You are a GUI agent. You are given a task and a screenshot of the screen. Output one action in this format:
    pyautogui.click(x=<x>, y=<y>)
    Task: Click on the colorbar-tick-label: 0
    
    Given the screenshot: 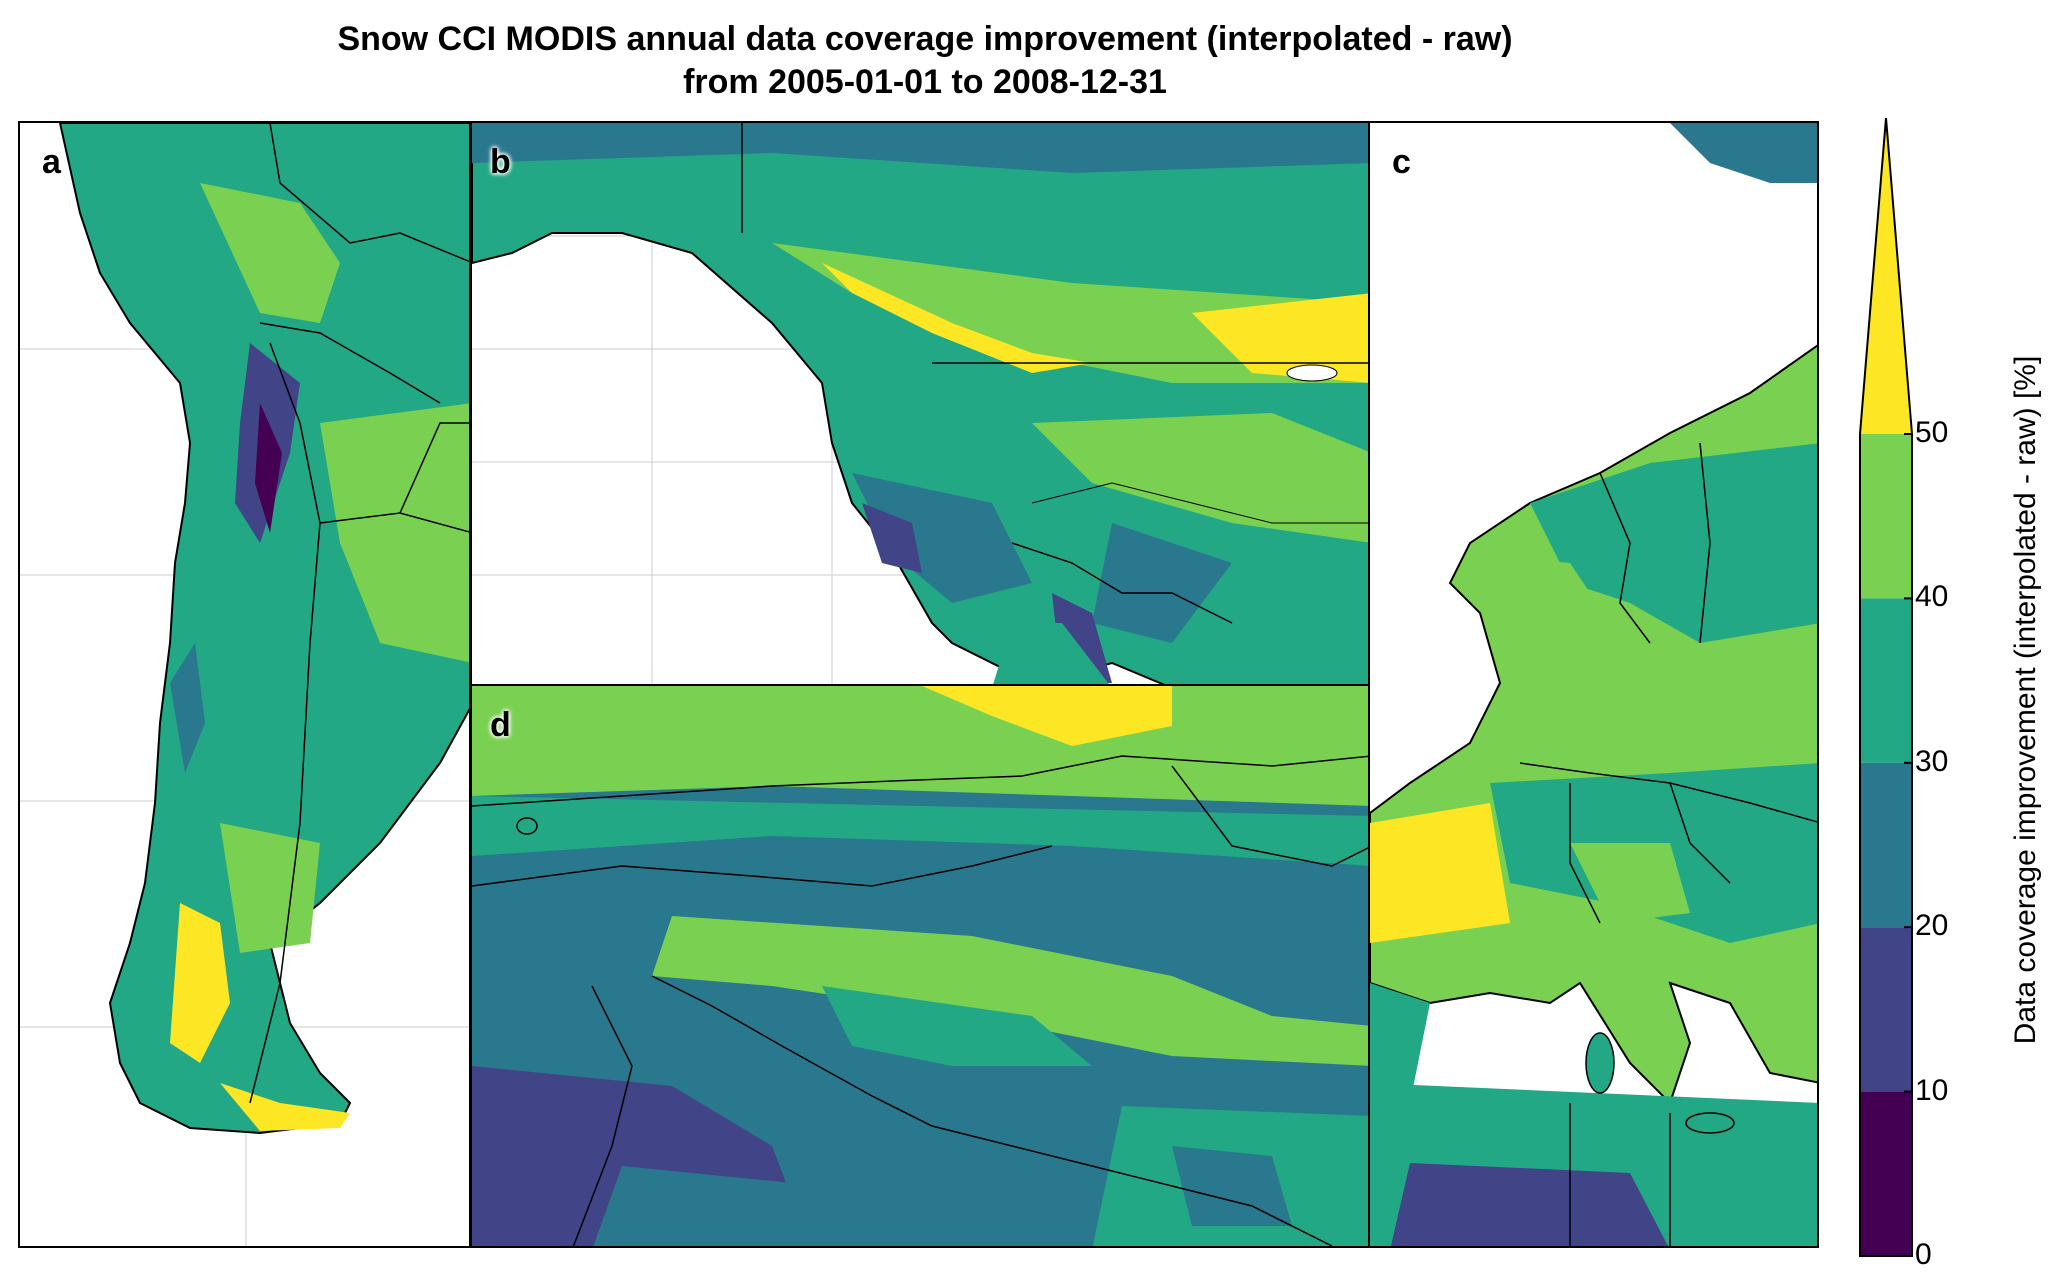 What is the action you would take?
    pyautogui.click(x=1923, y=1254)
    